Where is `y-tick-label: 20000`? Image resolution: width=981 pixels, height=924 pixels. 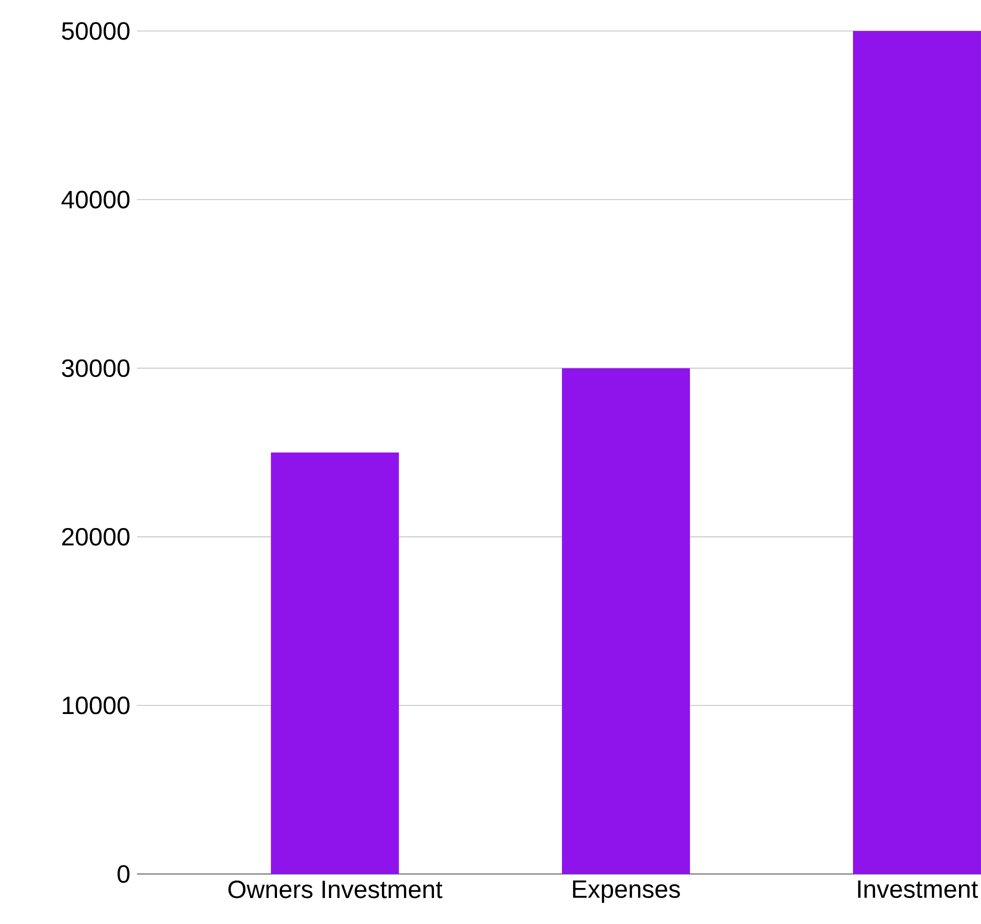 y-tick-label: 20000 is located at coordinates (96, 537).